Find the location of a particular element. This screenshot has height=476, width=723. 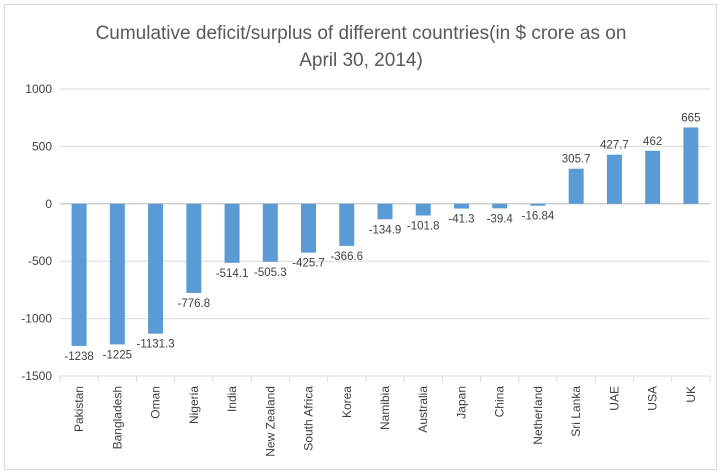

x-tick-label: South Africa is located at coordinates (309, 418).